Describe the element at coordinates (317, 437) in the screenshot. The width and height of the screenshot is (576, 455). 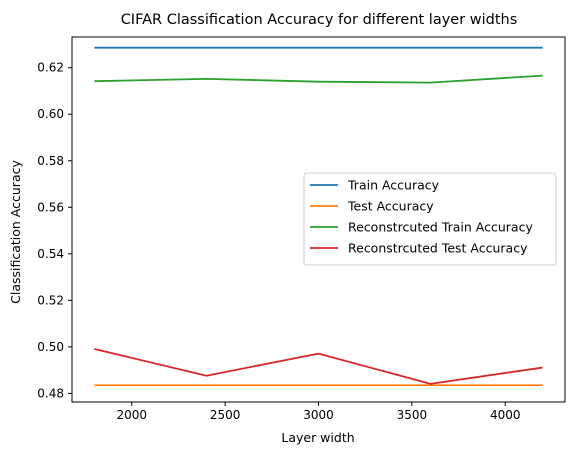
I see `x-axis-label: Layer width` at that location.